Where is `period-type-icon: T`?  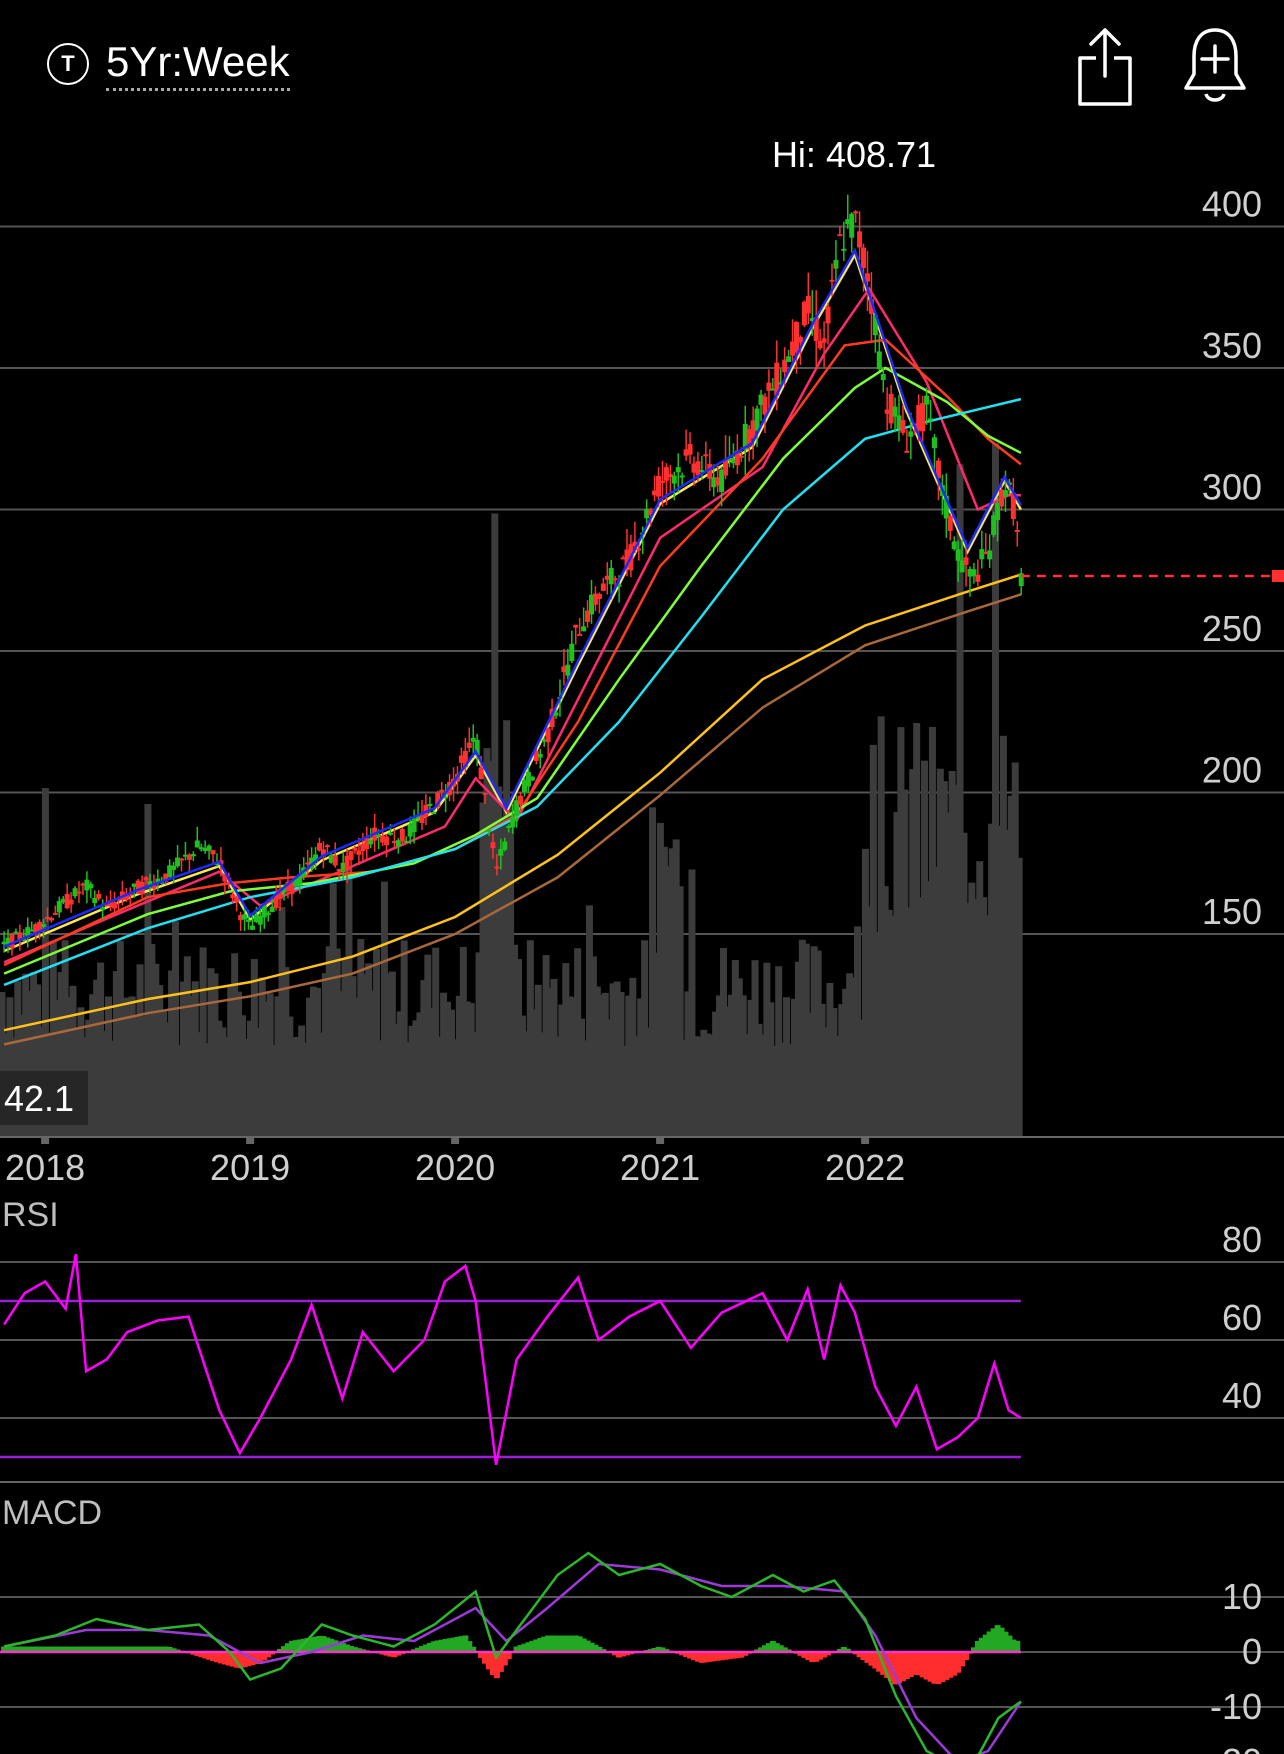
period-type-icon: T is located at coordinates (68, 64).